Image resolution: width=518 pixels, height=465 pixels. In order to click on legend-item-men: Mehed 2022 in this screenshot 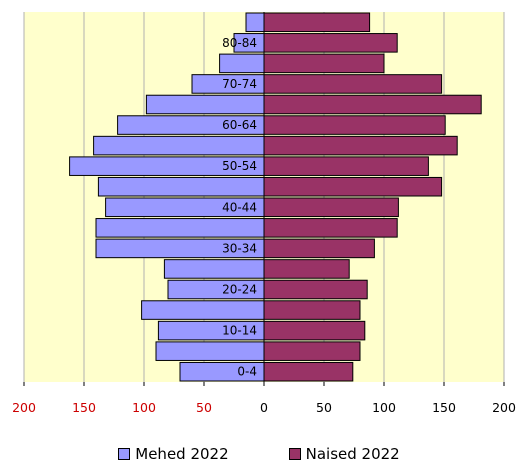, I will do `click(173, 454)`.